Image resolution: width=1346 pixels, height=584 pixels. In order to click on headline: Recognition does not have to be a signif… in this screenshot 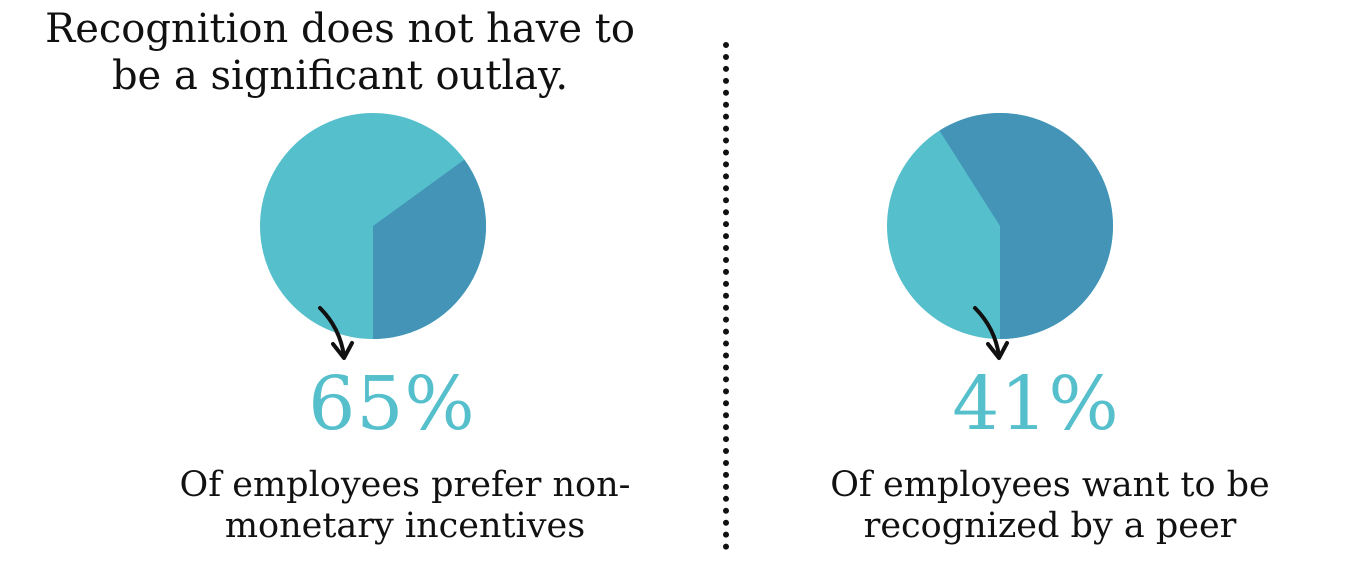, I will do `click(340, 52)`.